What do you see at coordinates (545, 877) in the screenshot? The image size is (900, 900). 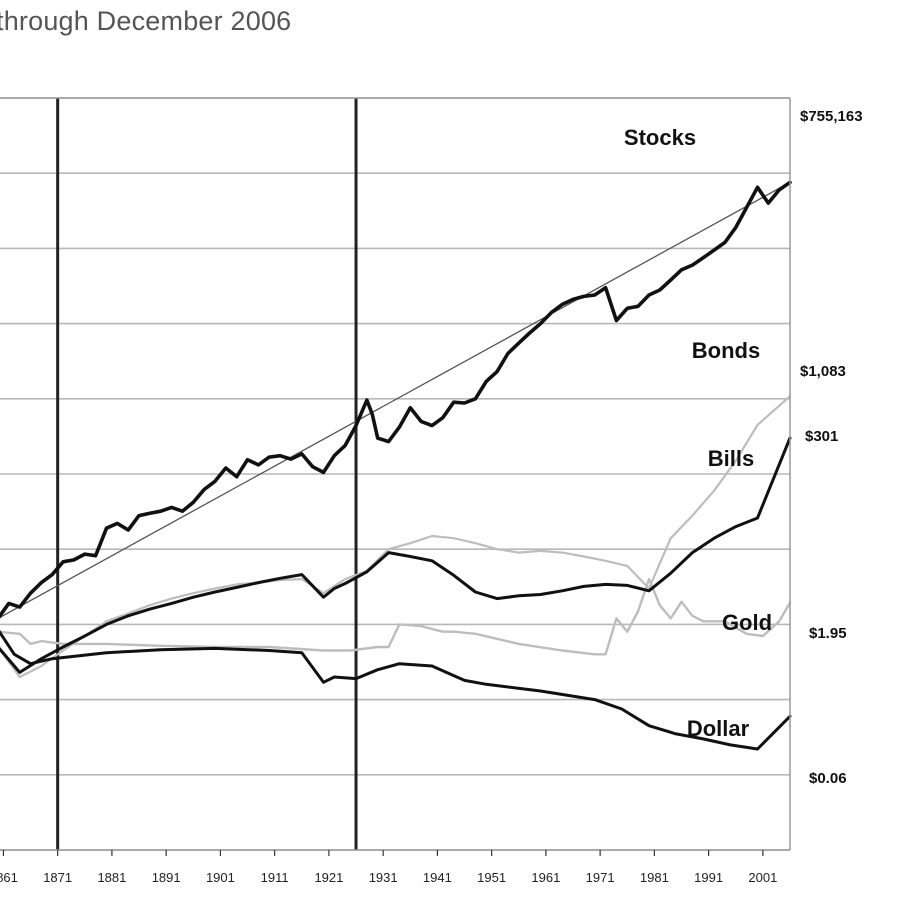 I see `x-tick-label: 1961` at bounding box center [545, 877].